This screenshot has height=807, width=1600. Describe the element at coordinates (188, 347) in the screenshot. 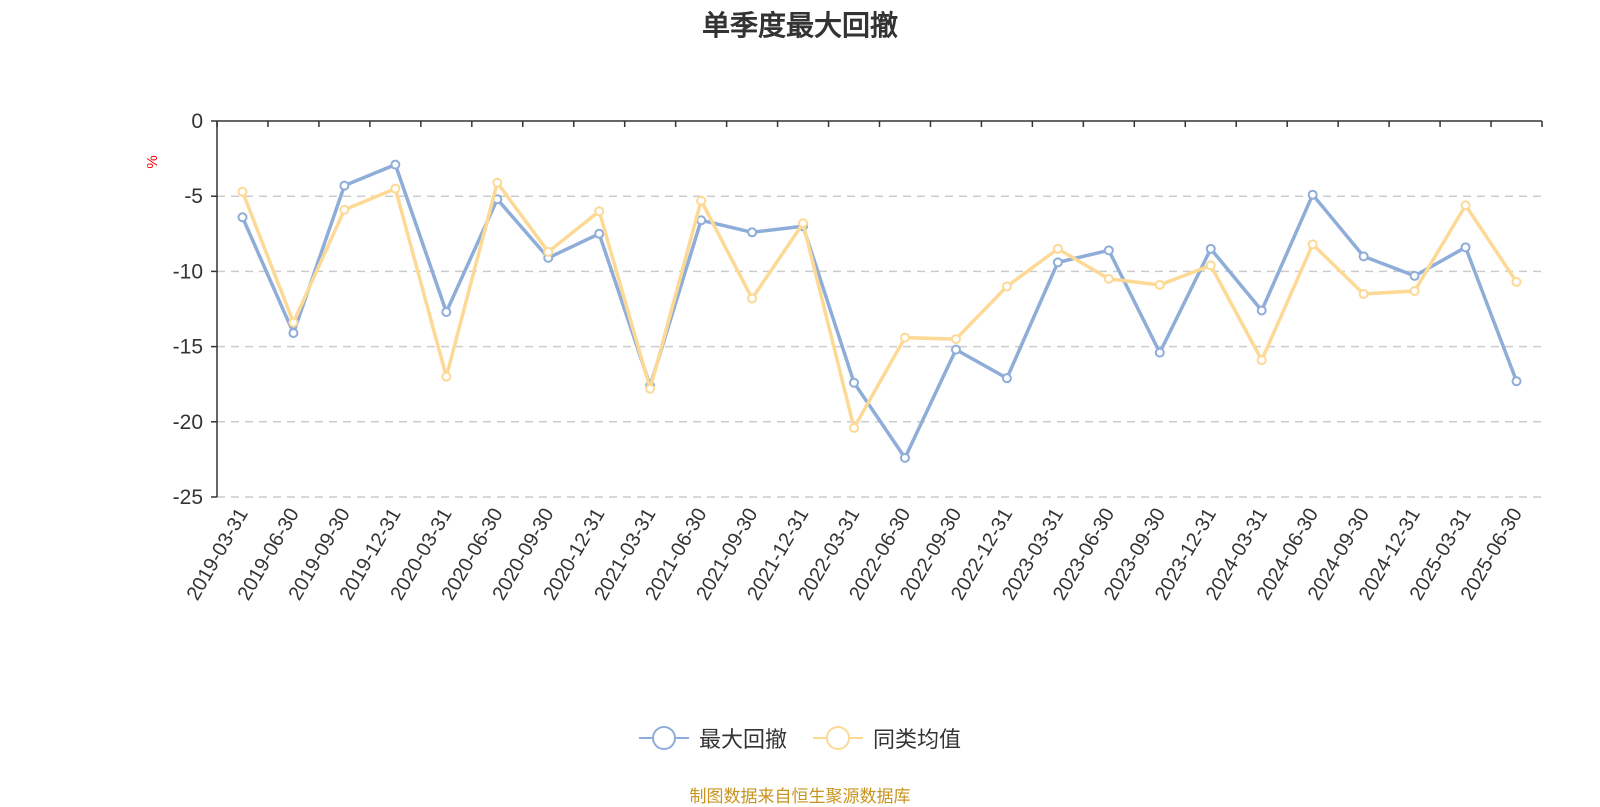

I see `y-tick-label: -15` at that location.